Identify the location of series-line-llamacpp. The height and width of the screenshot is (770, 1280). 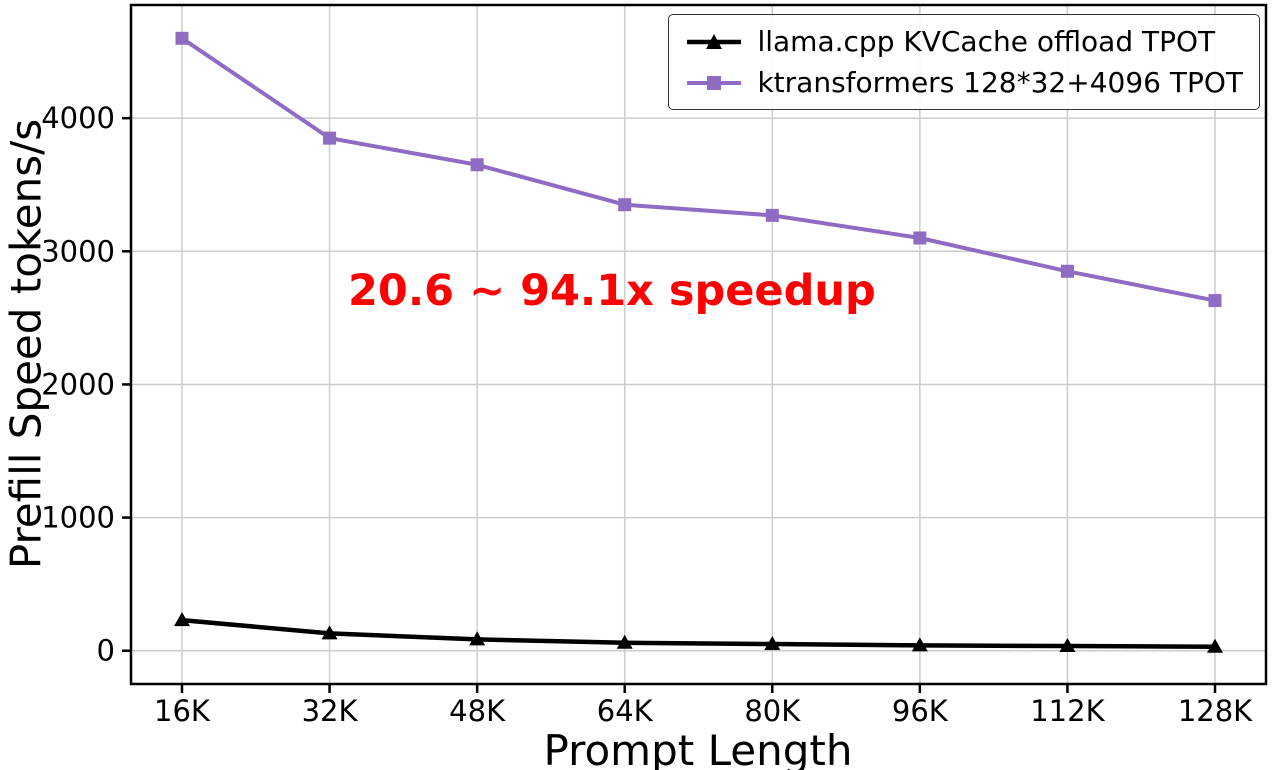
(698, 633).